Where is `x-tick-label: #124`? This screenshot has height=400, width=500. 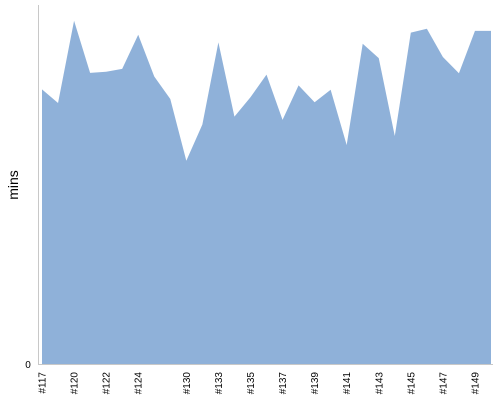
x-tick-label: #124 is located at coordinates (139, 383).